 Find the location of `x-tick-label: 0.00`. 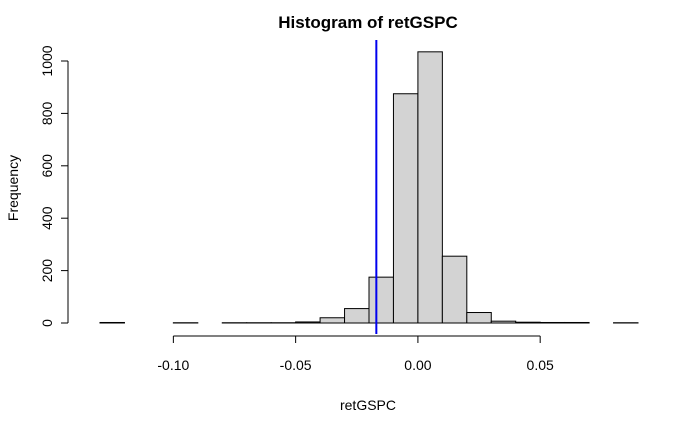

x-tick-label: 0.00 is located at coordinates (417, 365).